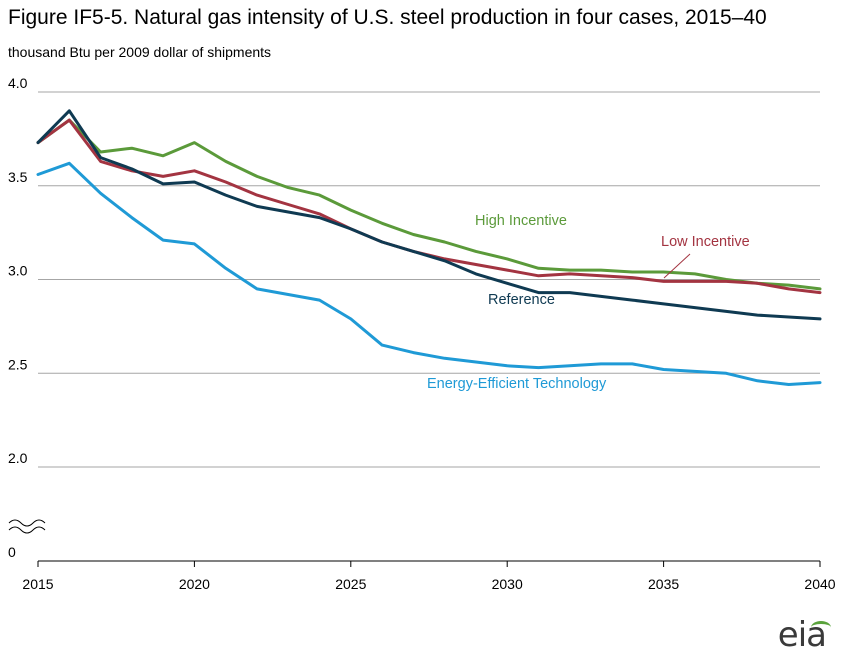  Describe the element at coordinates (37, 584) in the screenshot. I see `x-tick-label-2015: 2015` at that location.